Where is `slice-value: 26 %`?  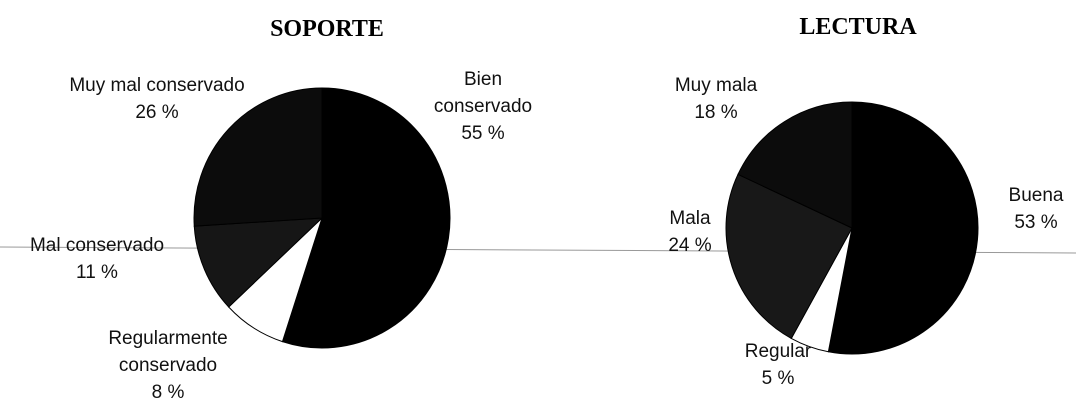 slice-value: 26 % is located at coordinates (157, 112).